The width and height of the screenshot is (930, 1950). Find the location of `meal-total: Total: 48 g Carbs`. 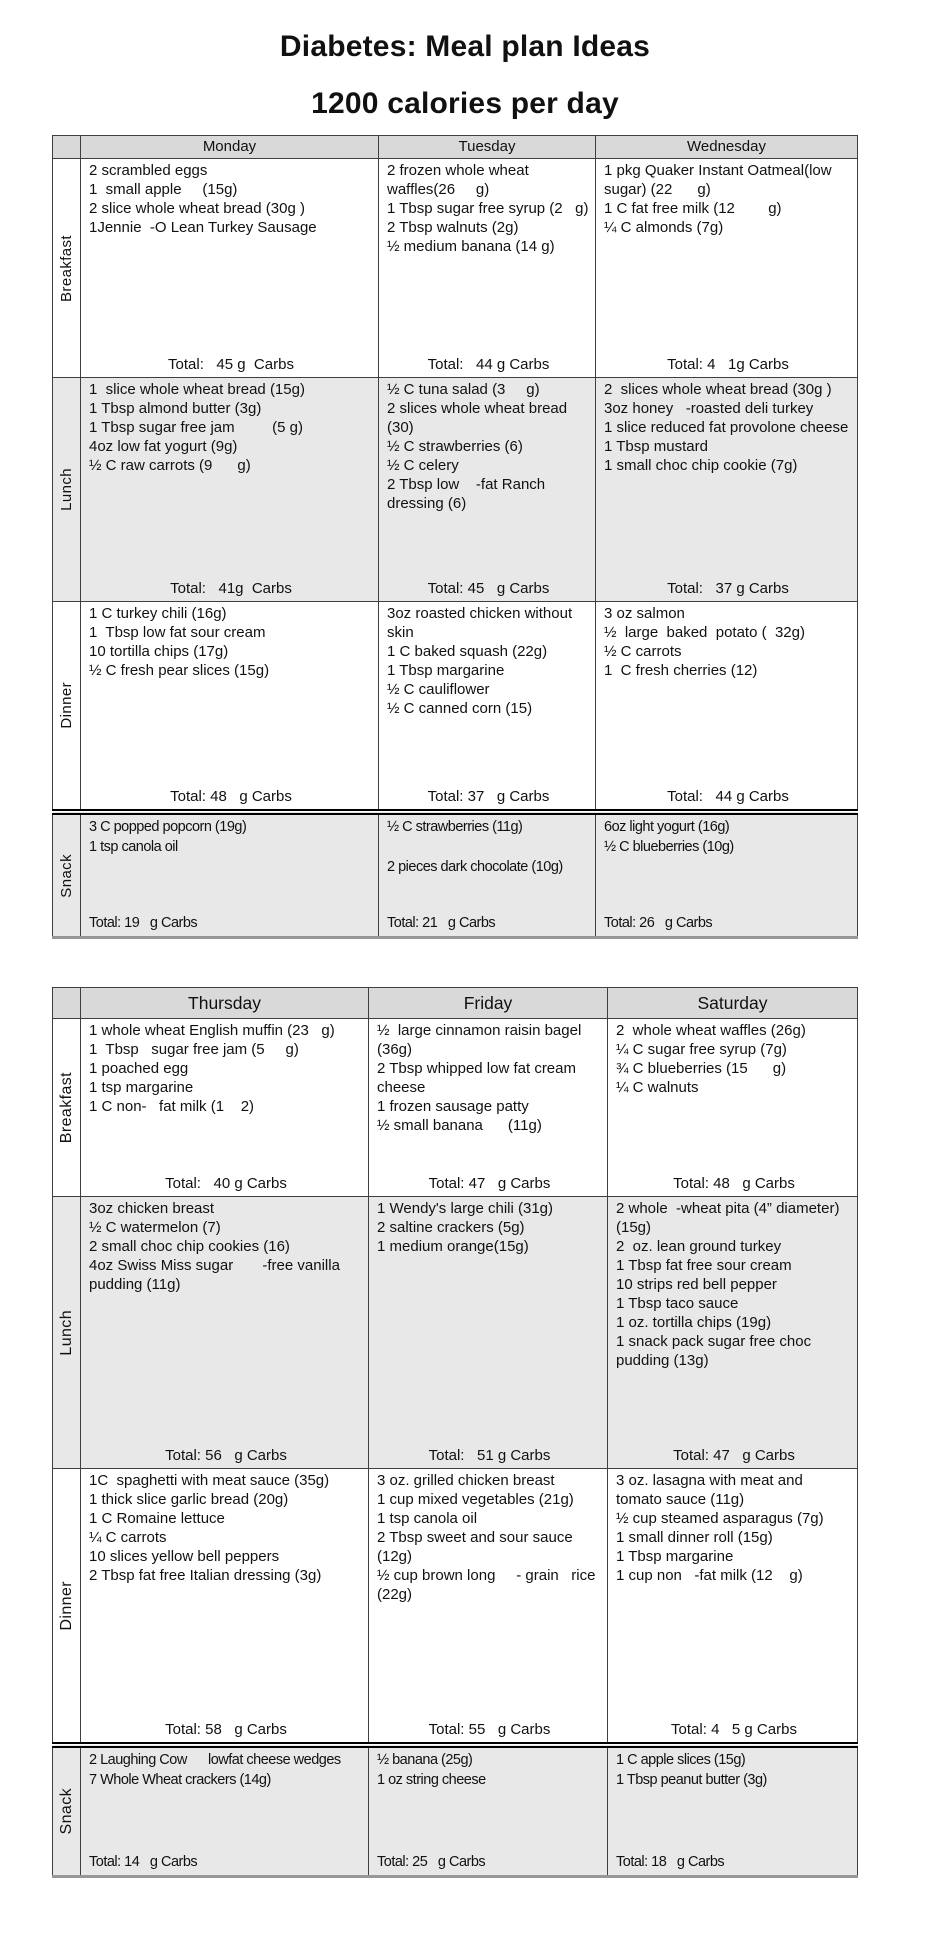

meal-total: Total: 48 g Carbs is located at coordinates (734, 1183).